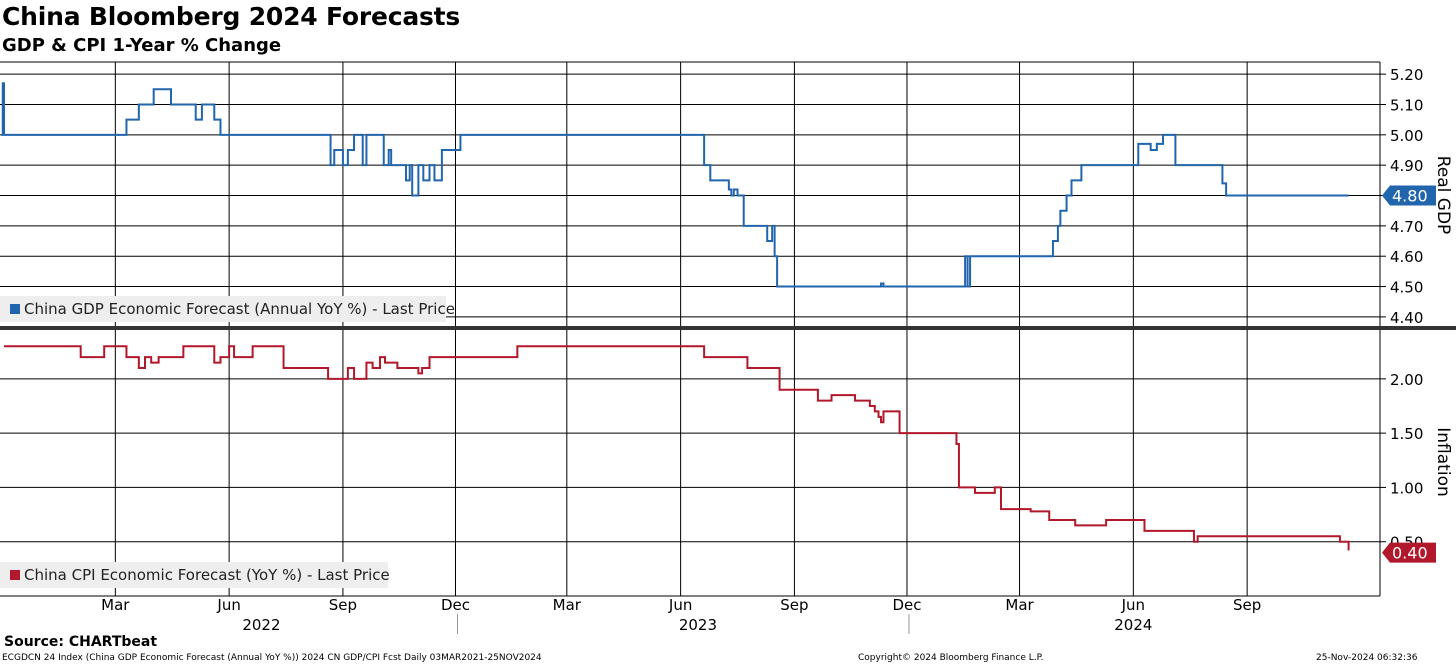 The width and height of the screenshot is (1456, 666). What do you see at coordinates (1406, 166) in the screenshot?
I see `gdp-y-tick-label: 4.90` at bounding box center [1406, 166].